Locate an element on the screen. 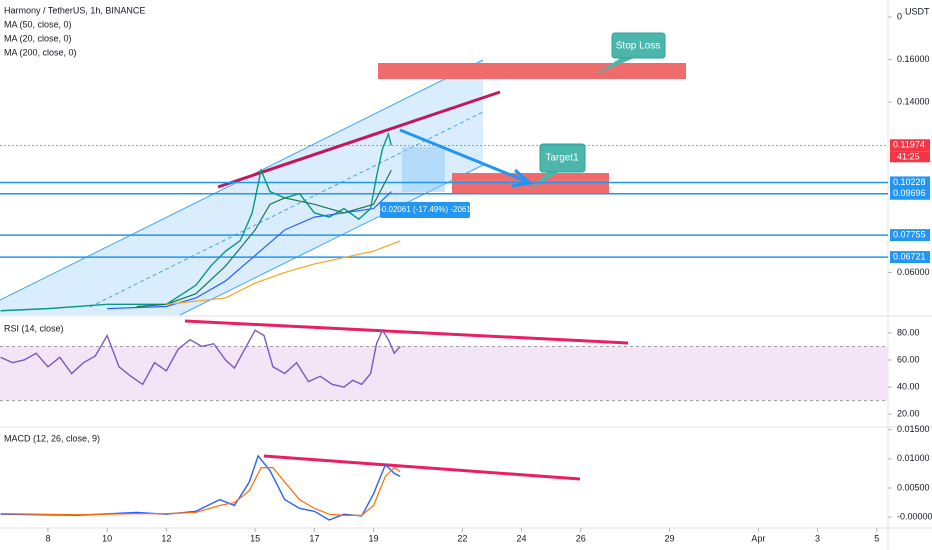 The image size is (932, 550). stop-loss-text: Stop Loss is located at coordinates (638, 46).